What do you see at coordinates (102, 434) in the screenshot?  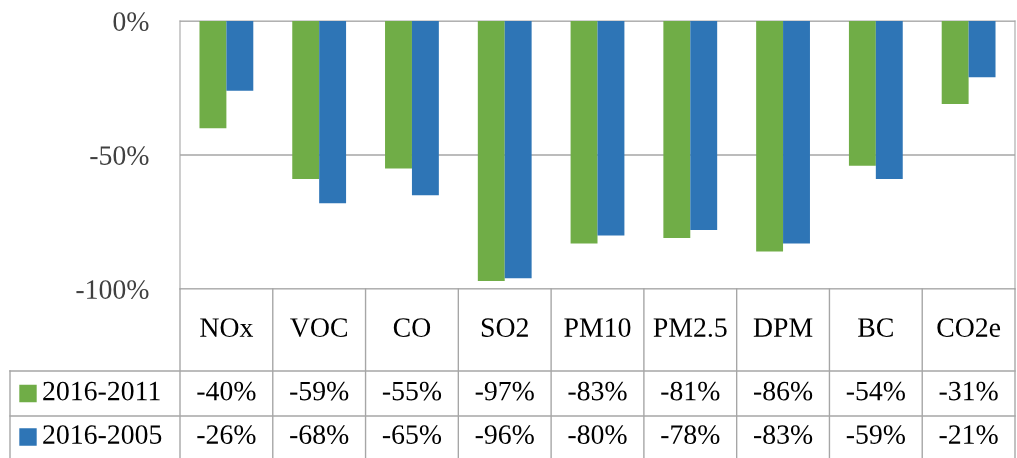 I see `legend-label: 2016-2005` at bounding box center [102, 434].